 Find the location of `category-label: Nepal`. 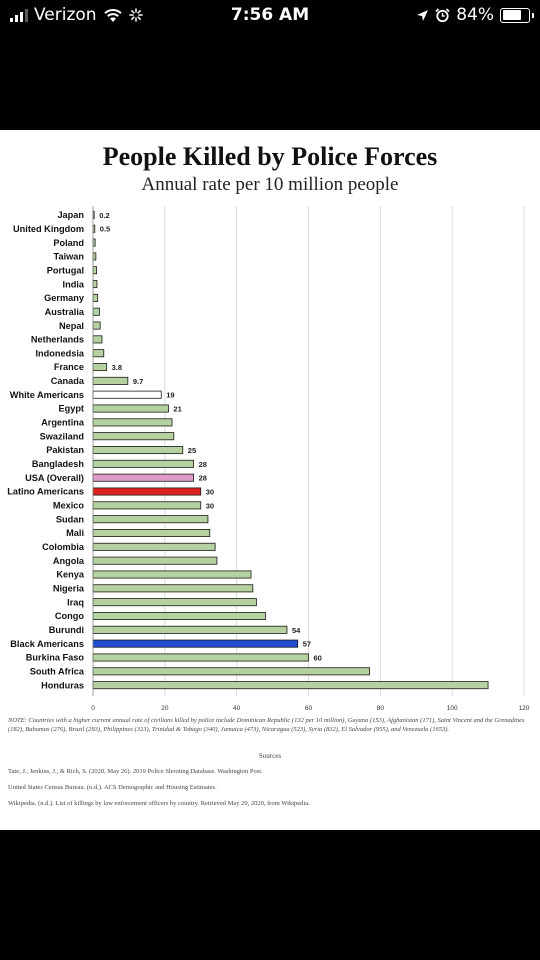

category-label: Nepal is located at coordinates (71, 326).